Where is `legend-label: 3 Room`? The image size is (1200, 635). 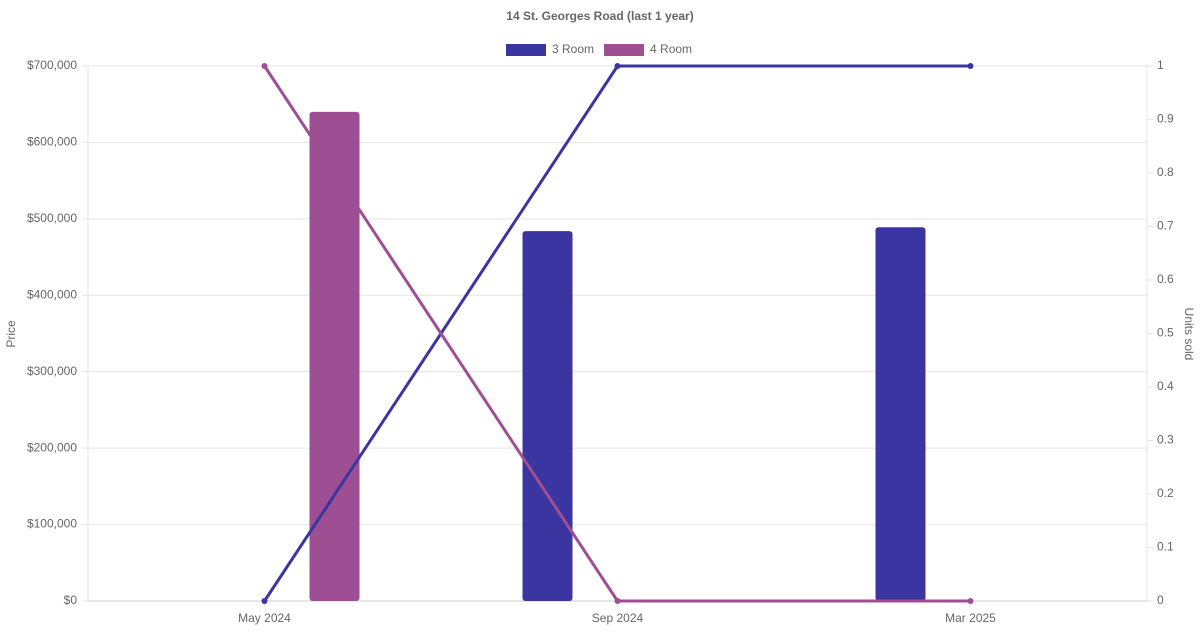
legend-label: 3 Room is located at coordinates (573, 49).